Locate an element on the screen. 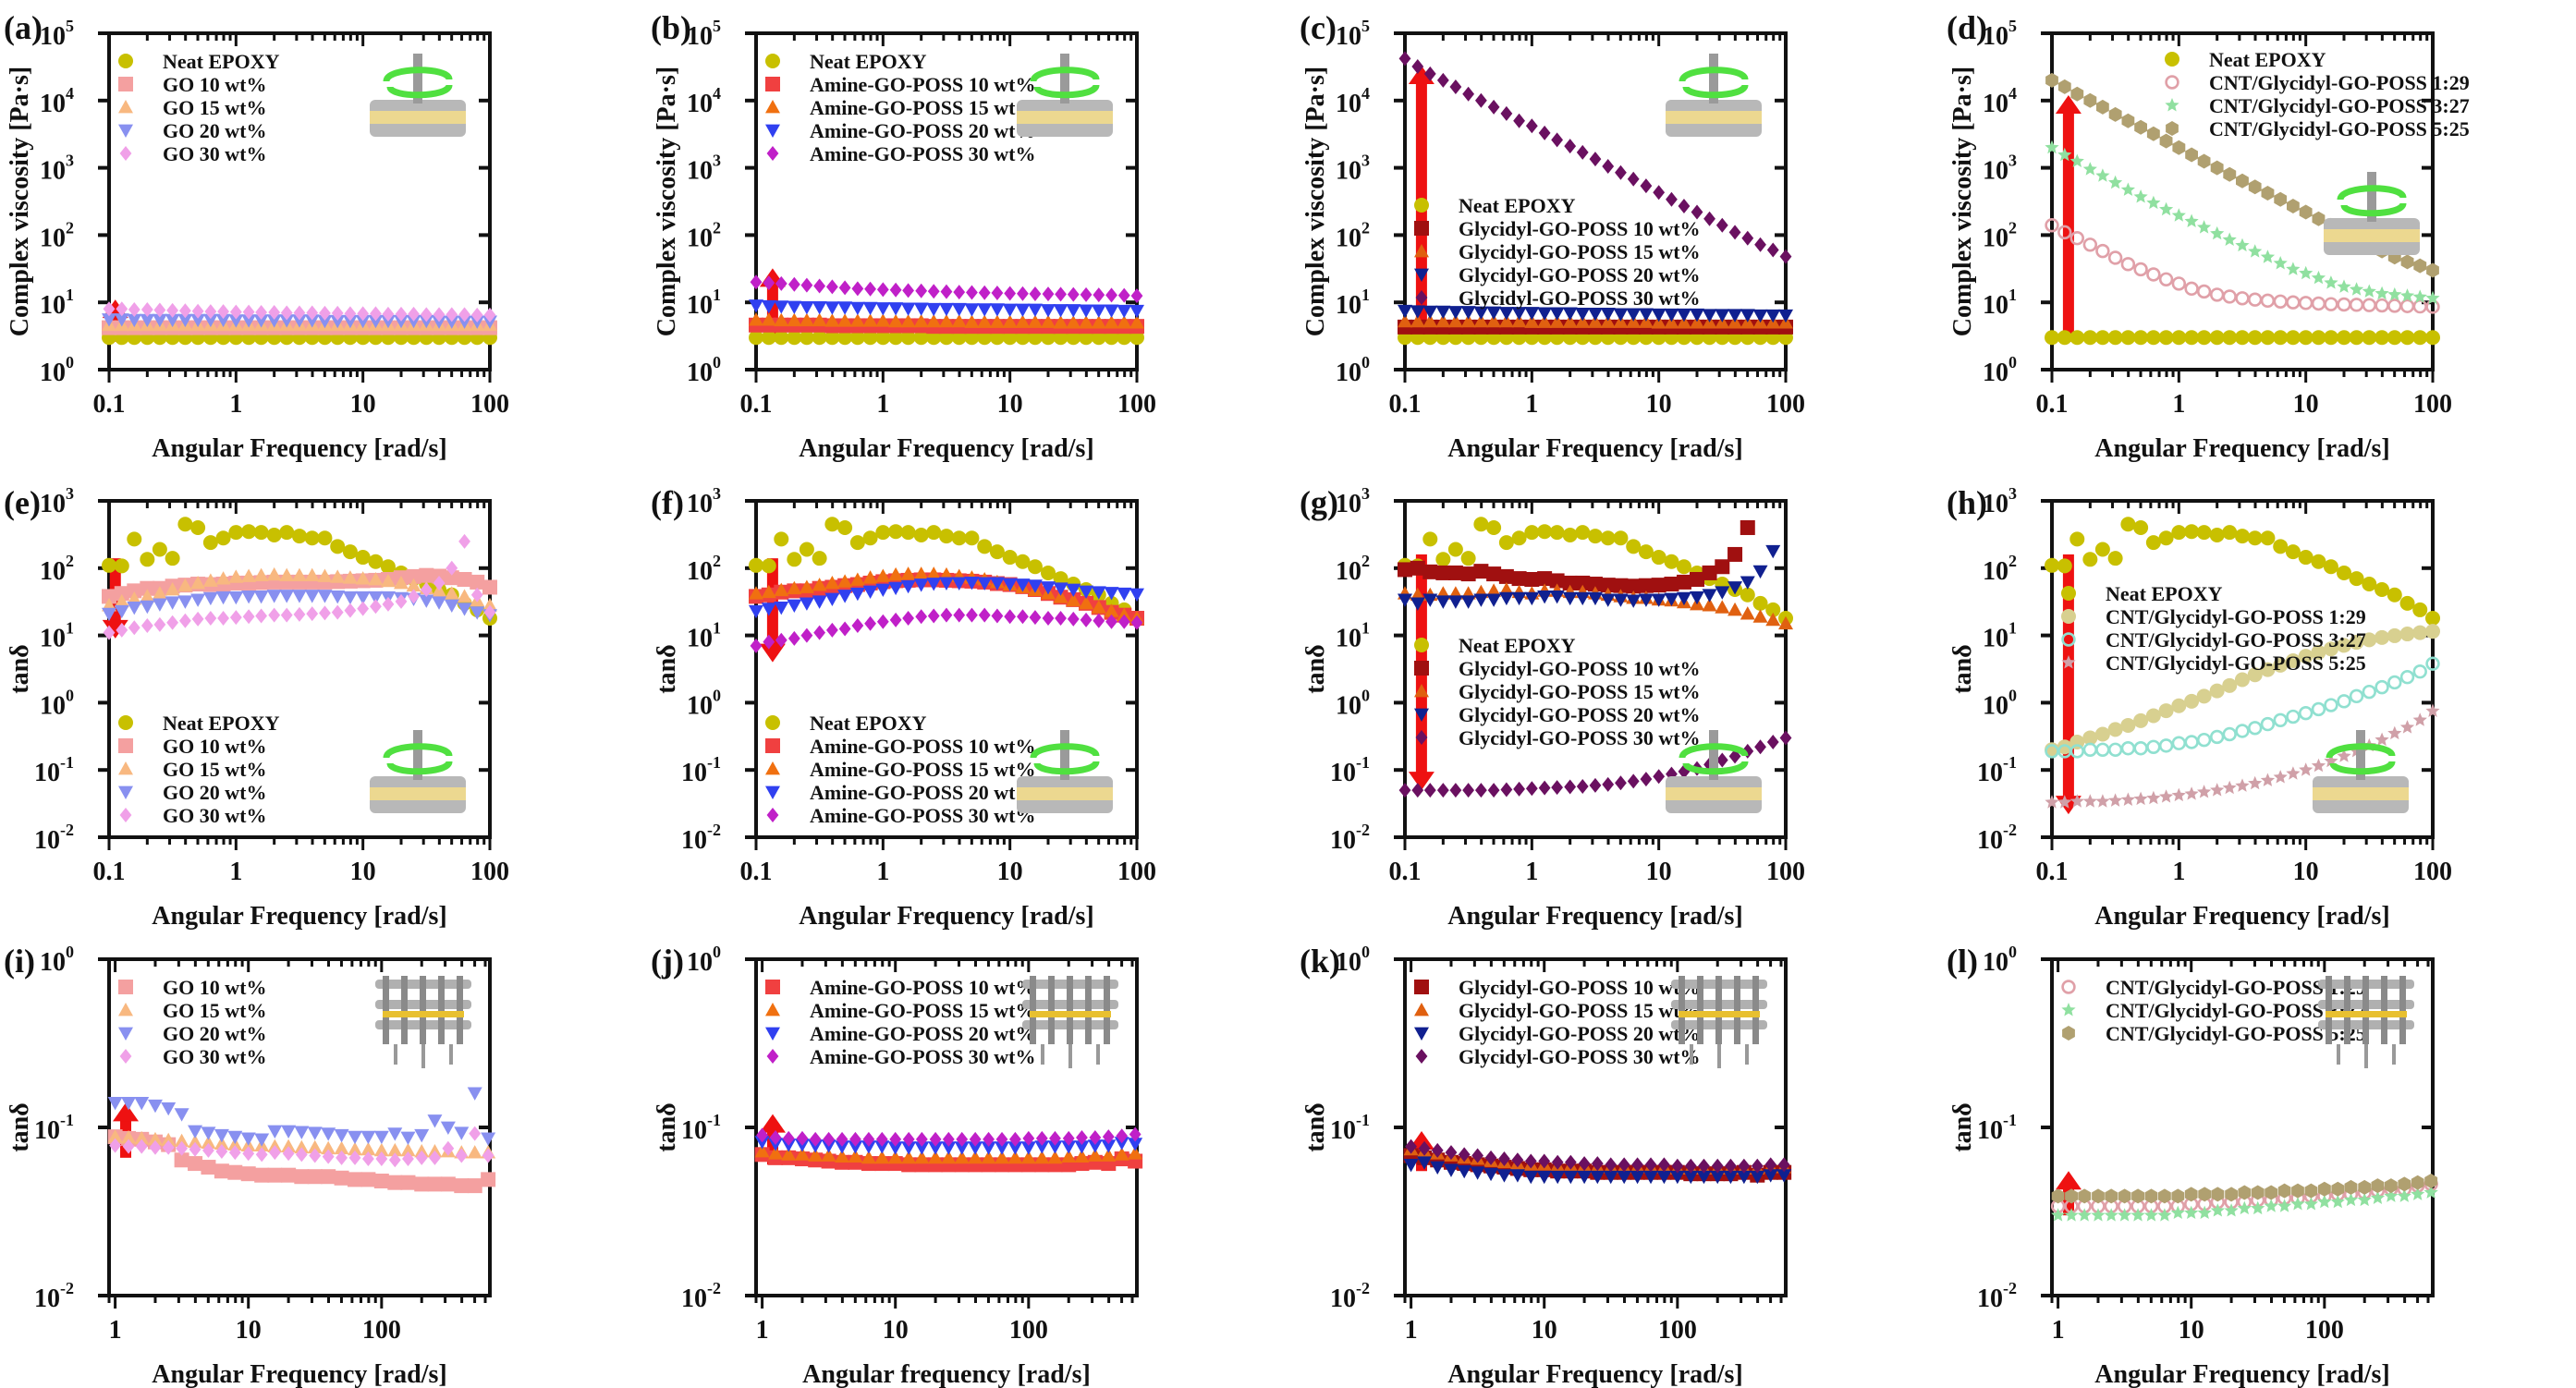 This screenshot has width=2576, height=1388. panel-label: (g) is located at coordinates (1319, 502).